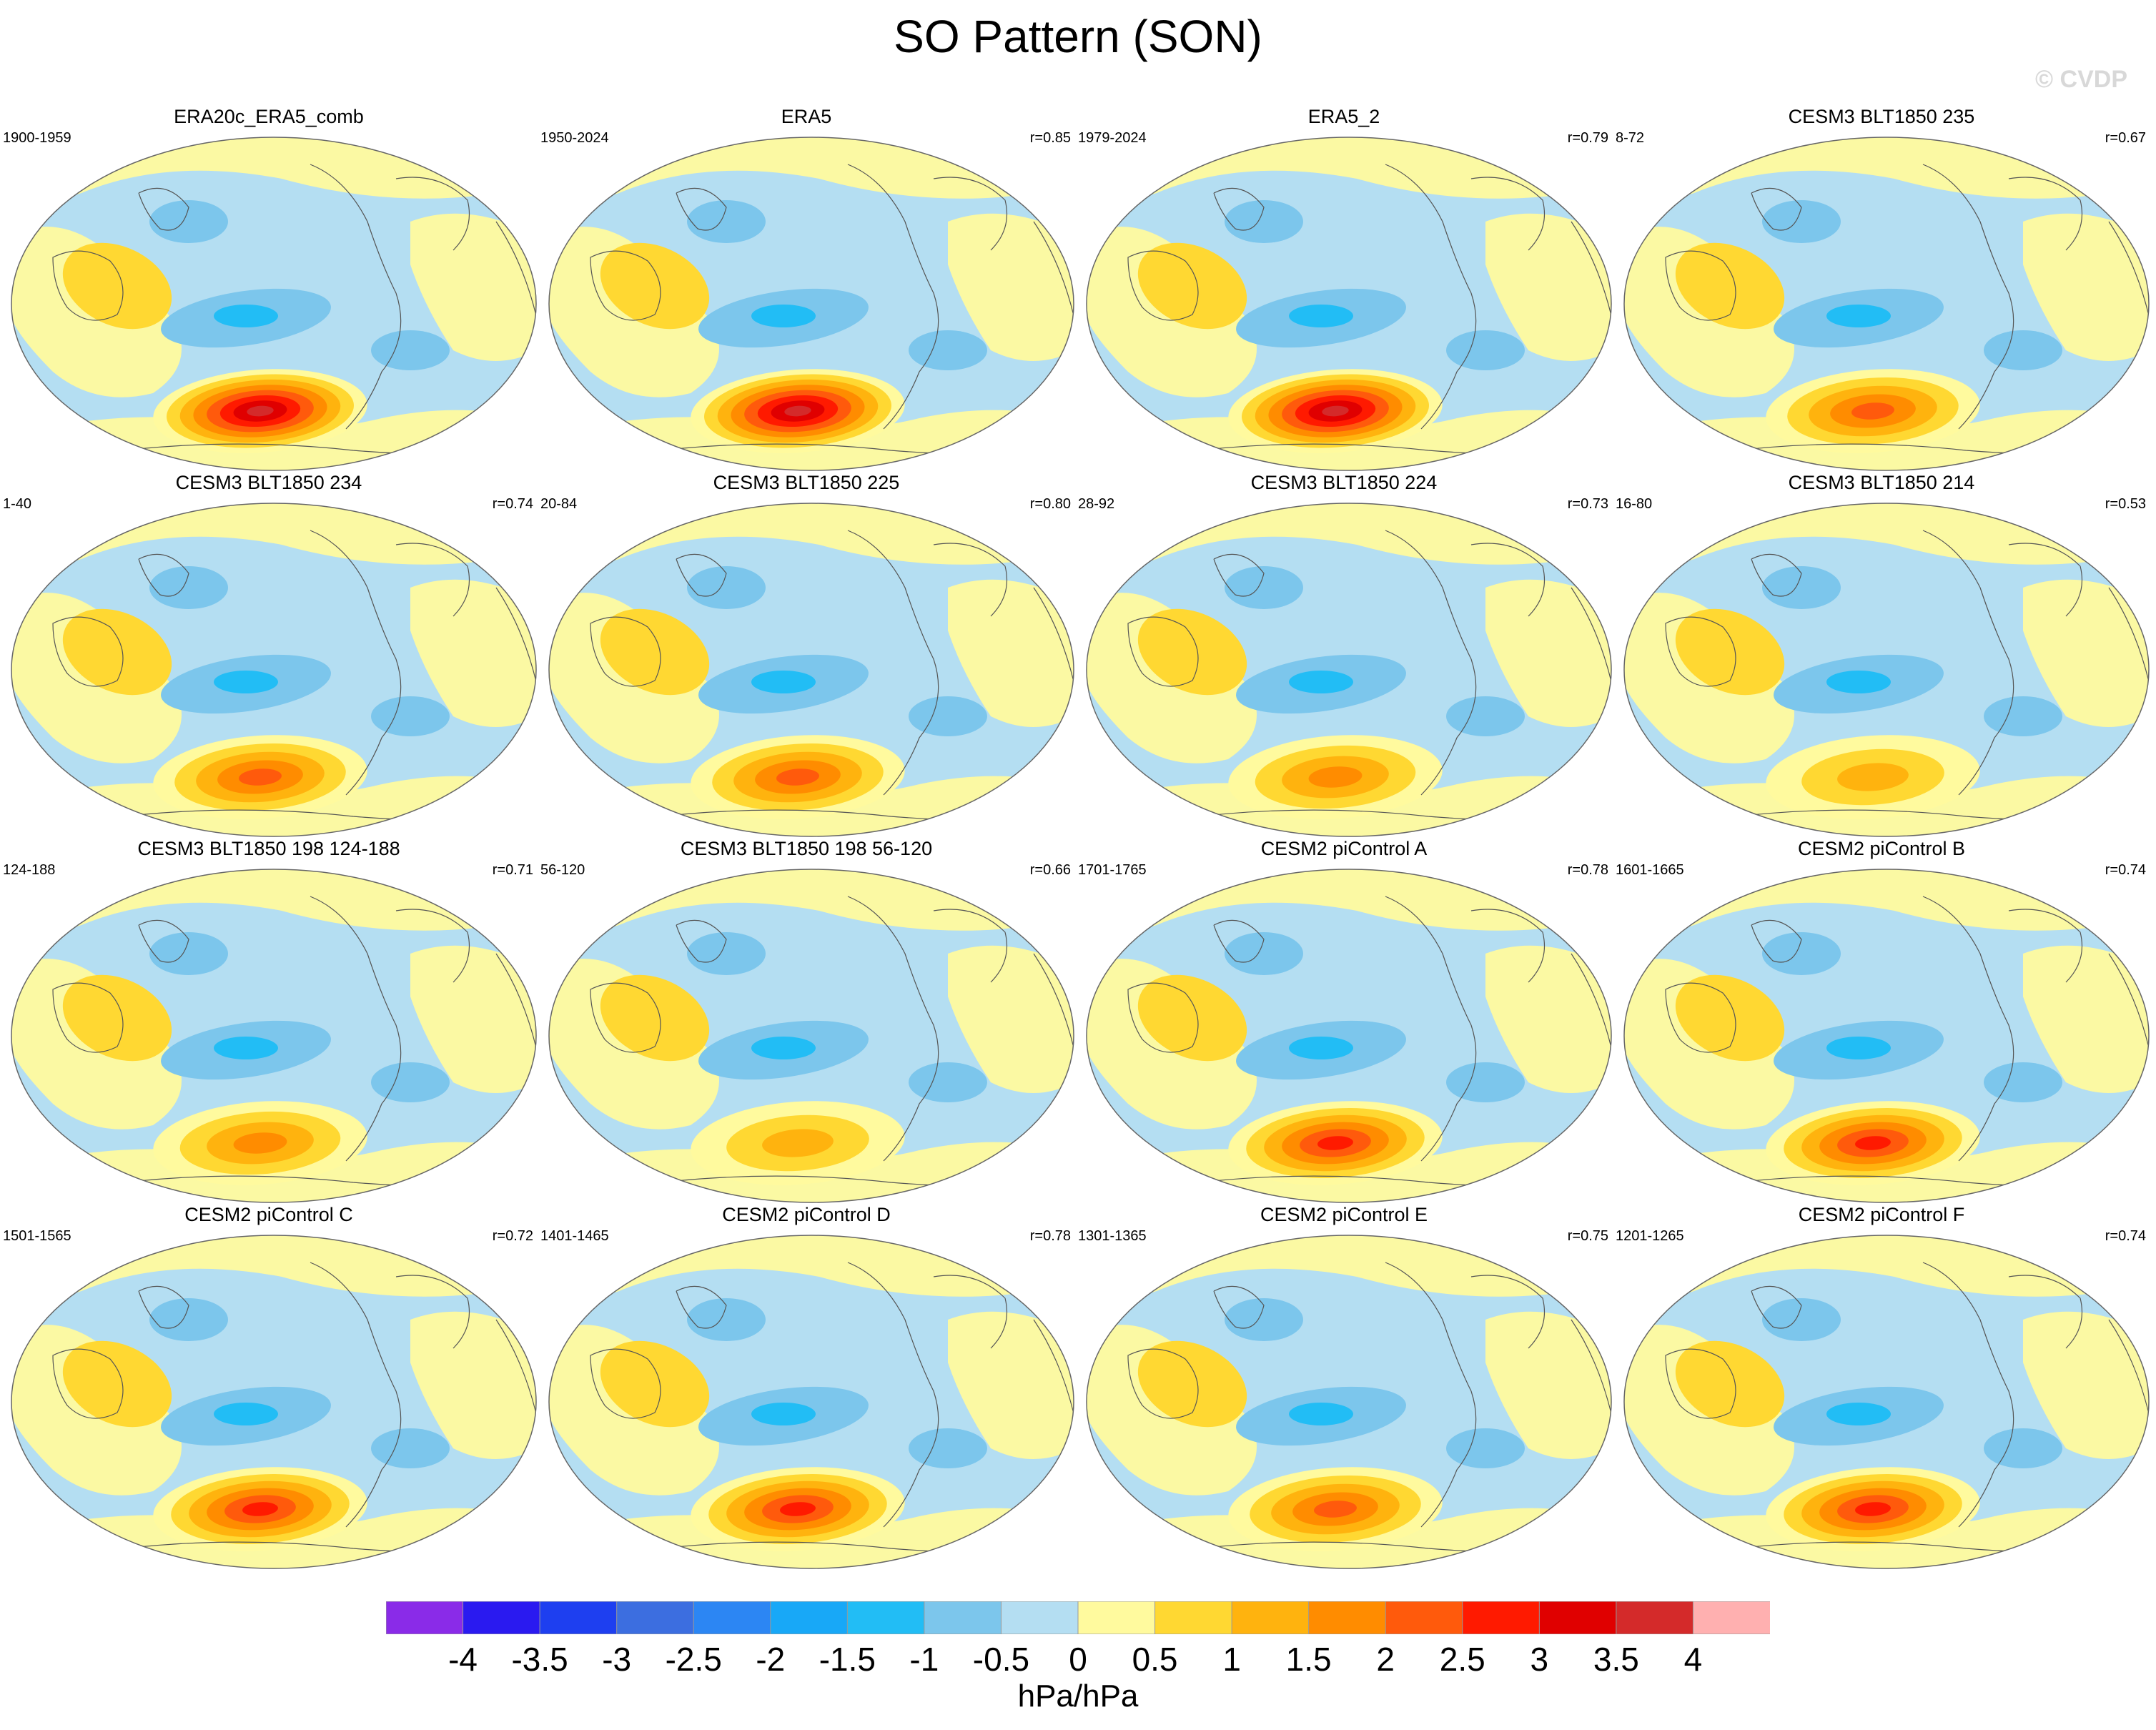 Image resolution: width=2156 pixels, height=1730 pixels. What do you see at coordinates (1539, 1659) in the screenshot?
I see `colorbar-tick-label: 3` at bounding box center [1539, 1659].